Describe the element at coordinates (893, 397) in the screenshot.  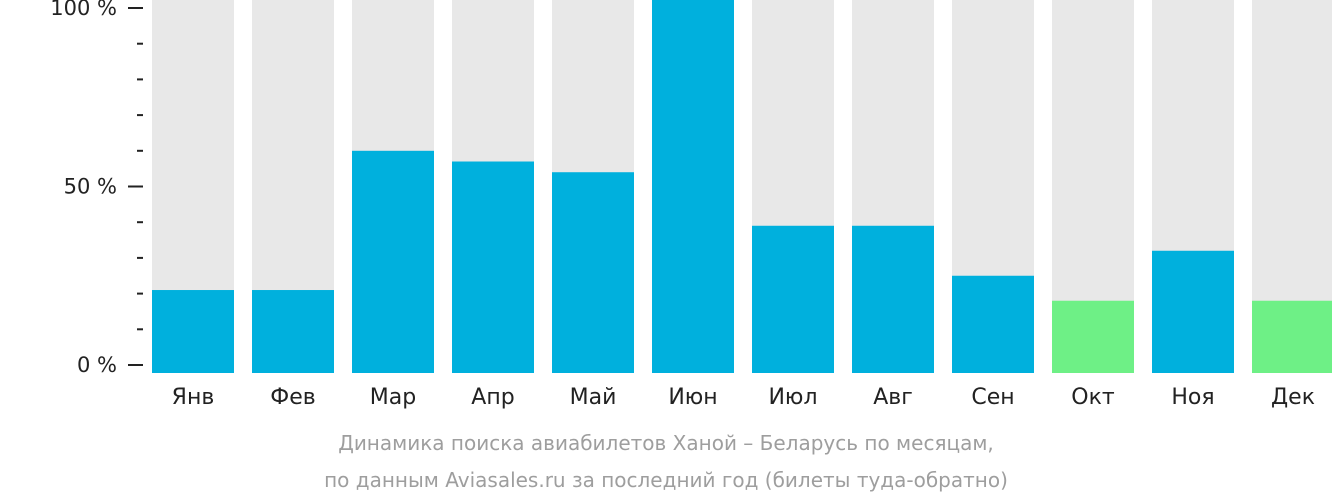
I see `x-tick-label: Авг` at that location.